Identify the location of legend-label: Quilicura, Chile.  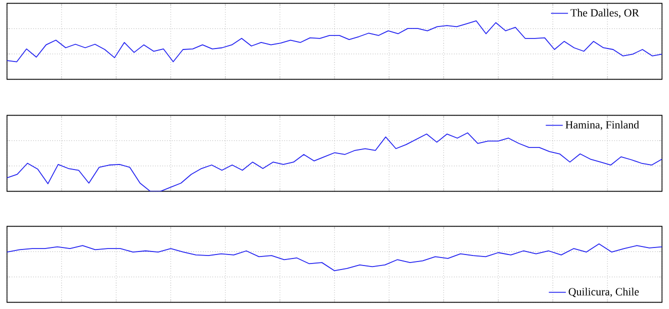
(603, 293).